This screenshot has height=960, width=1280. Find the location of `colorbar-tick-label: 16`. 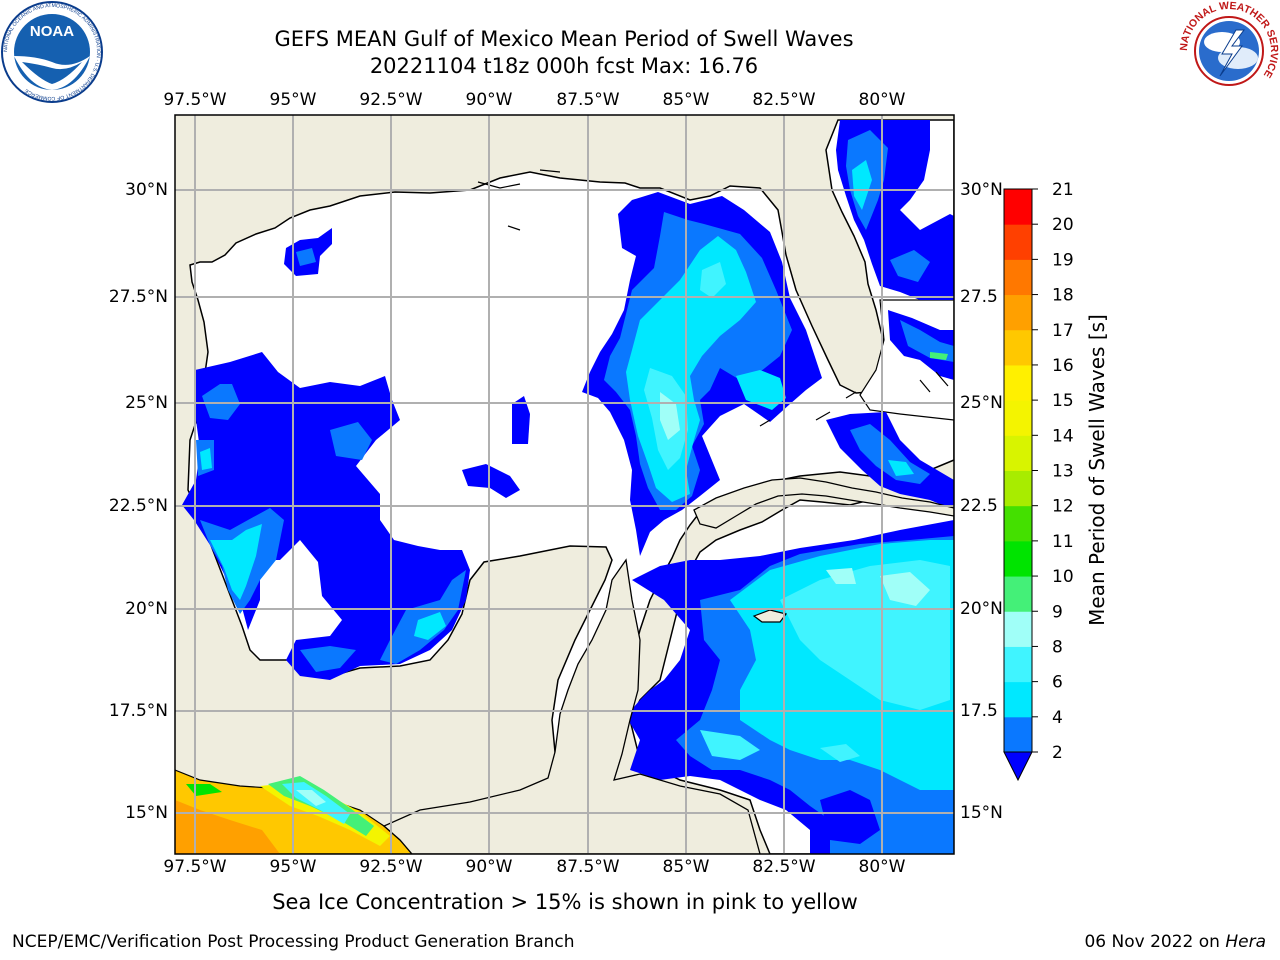

colorbar-tick-label: 16 is located at coordinates (1063, 366).